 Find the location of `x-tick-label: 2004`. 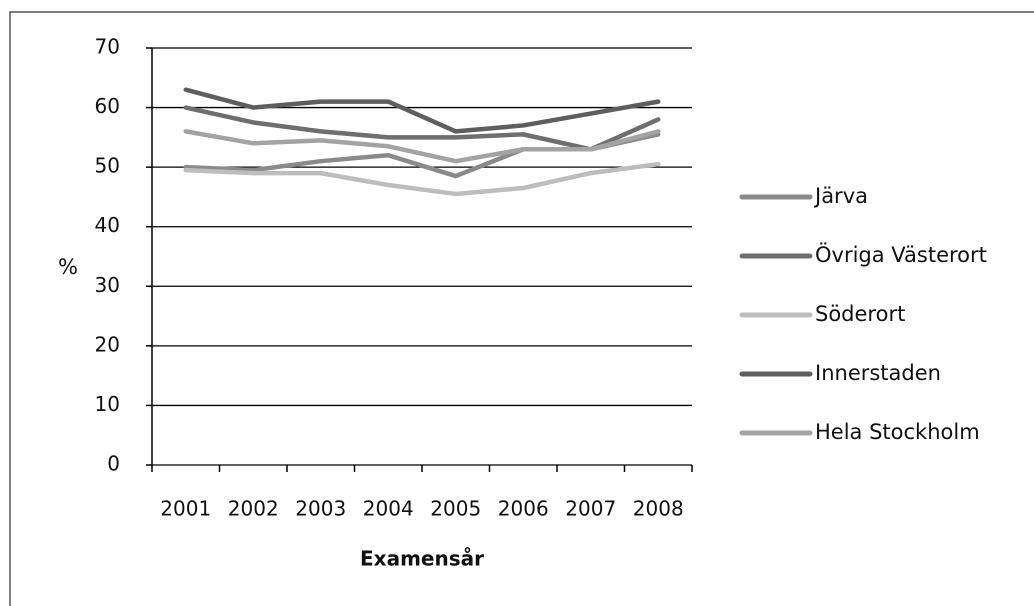

x-tick-label: 2004 is located at coordinates (388, 509).